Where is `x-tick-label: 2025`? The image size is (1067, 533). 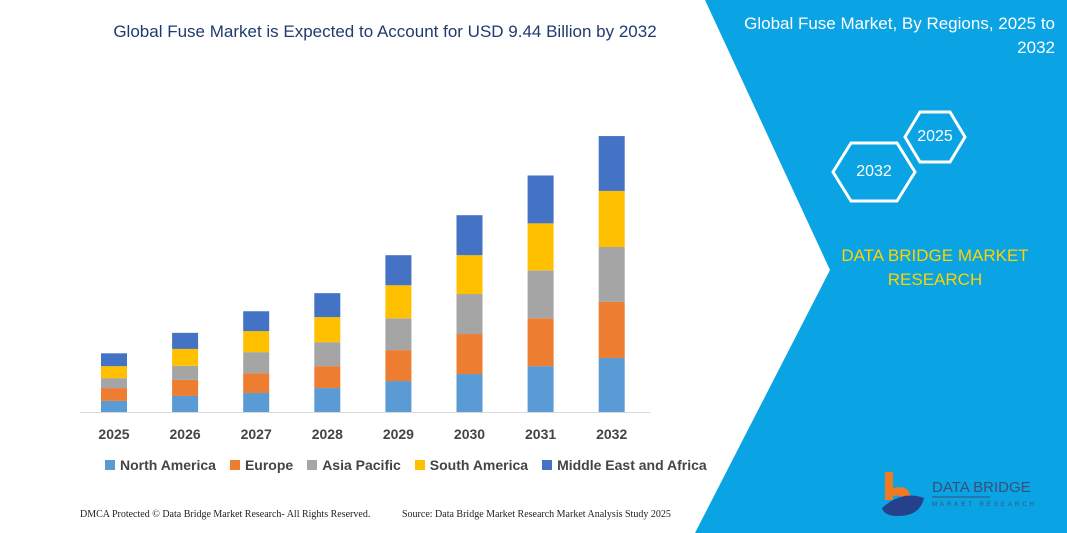 x-tick-label: 2025 is located at coordinates (113, 434).